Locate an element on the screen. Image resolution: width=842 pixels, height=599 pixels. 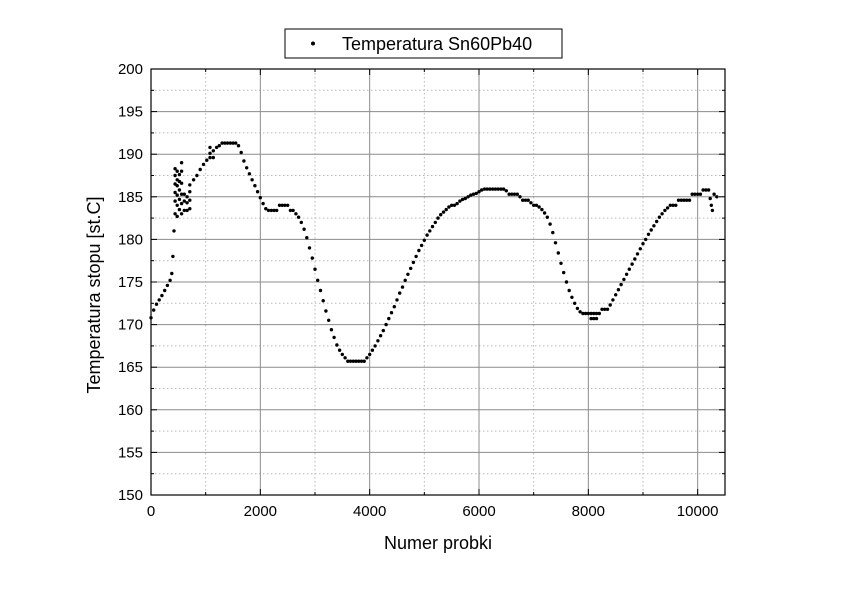
y-tick-label: 185 is located at coordinates (130, 197).